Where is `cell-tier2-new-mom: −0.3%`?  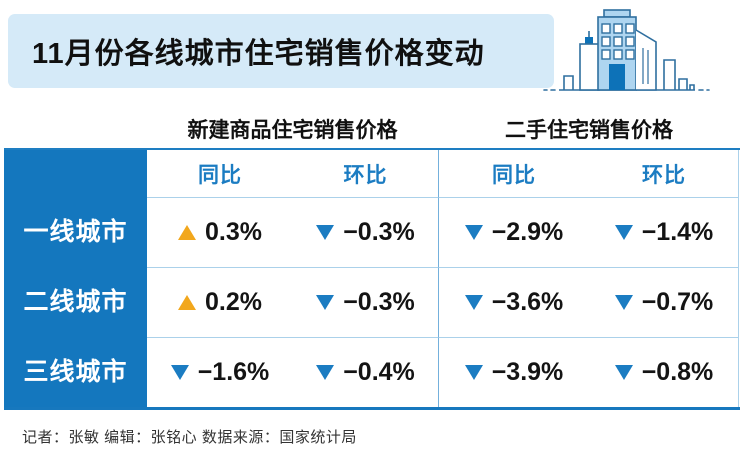
cell-tier2-new-mom: −0.3% is located at coordinates (365, 302).